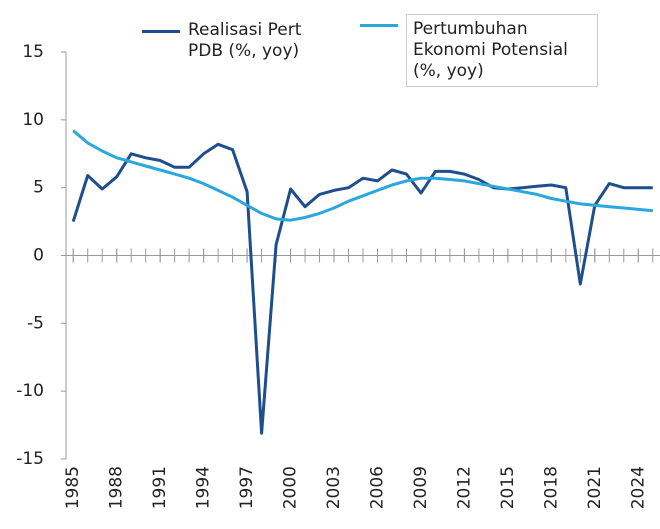 The image size is (660, 529). Describe the element at coordinates (38, 188) in the screenshot. I see `y-tick-label: 5` at that location.